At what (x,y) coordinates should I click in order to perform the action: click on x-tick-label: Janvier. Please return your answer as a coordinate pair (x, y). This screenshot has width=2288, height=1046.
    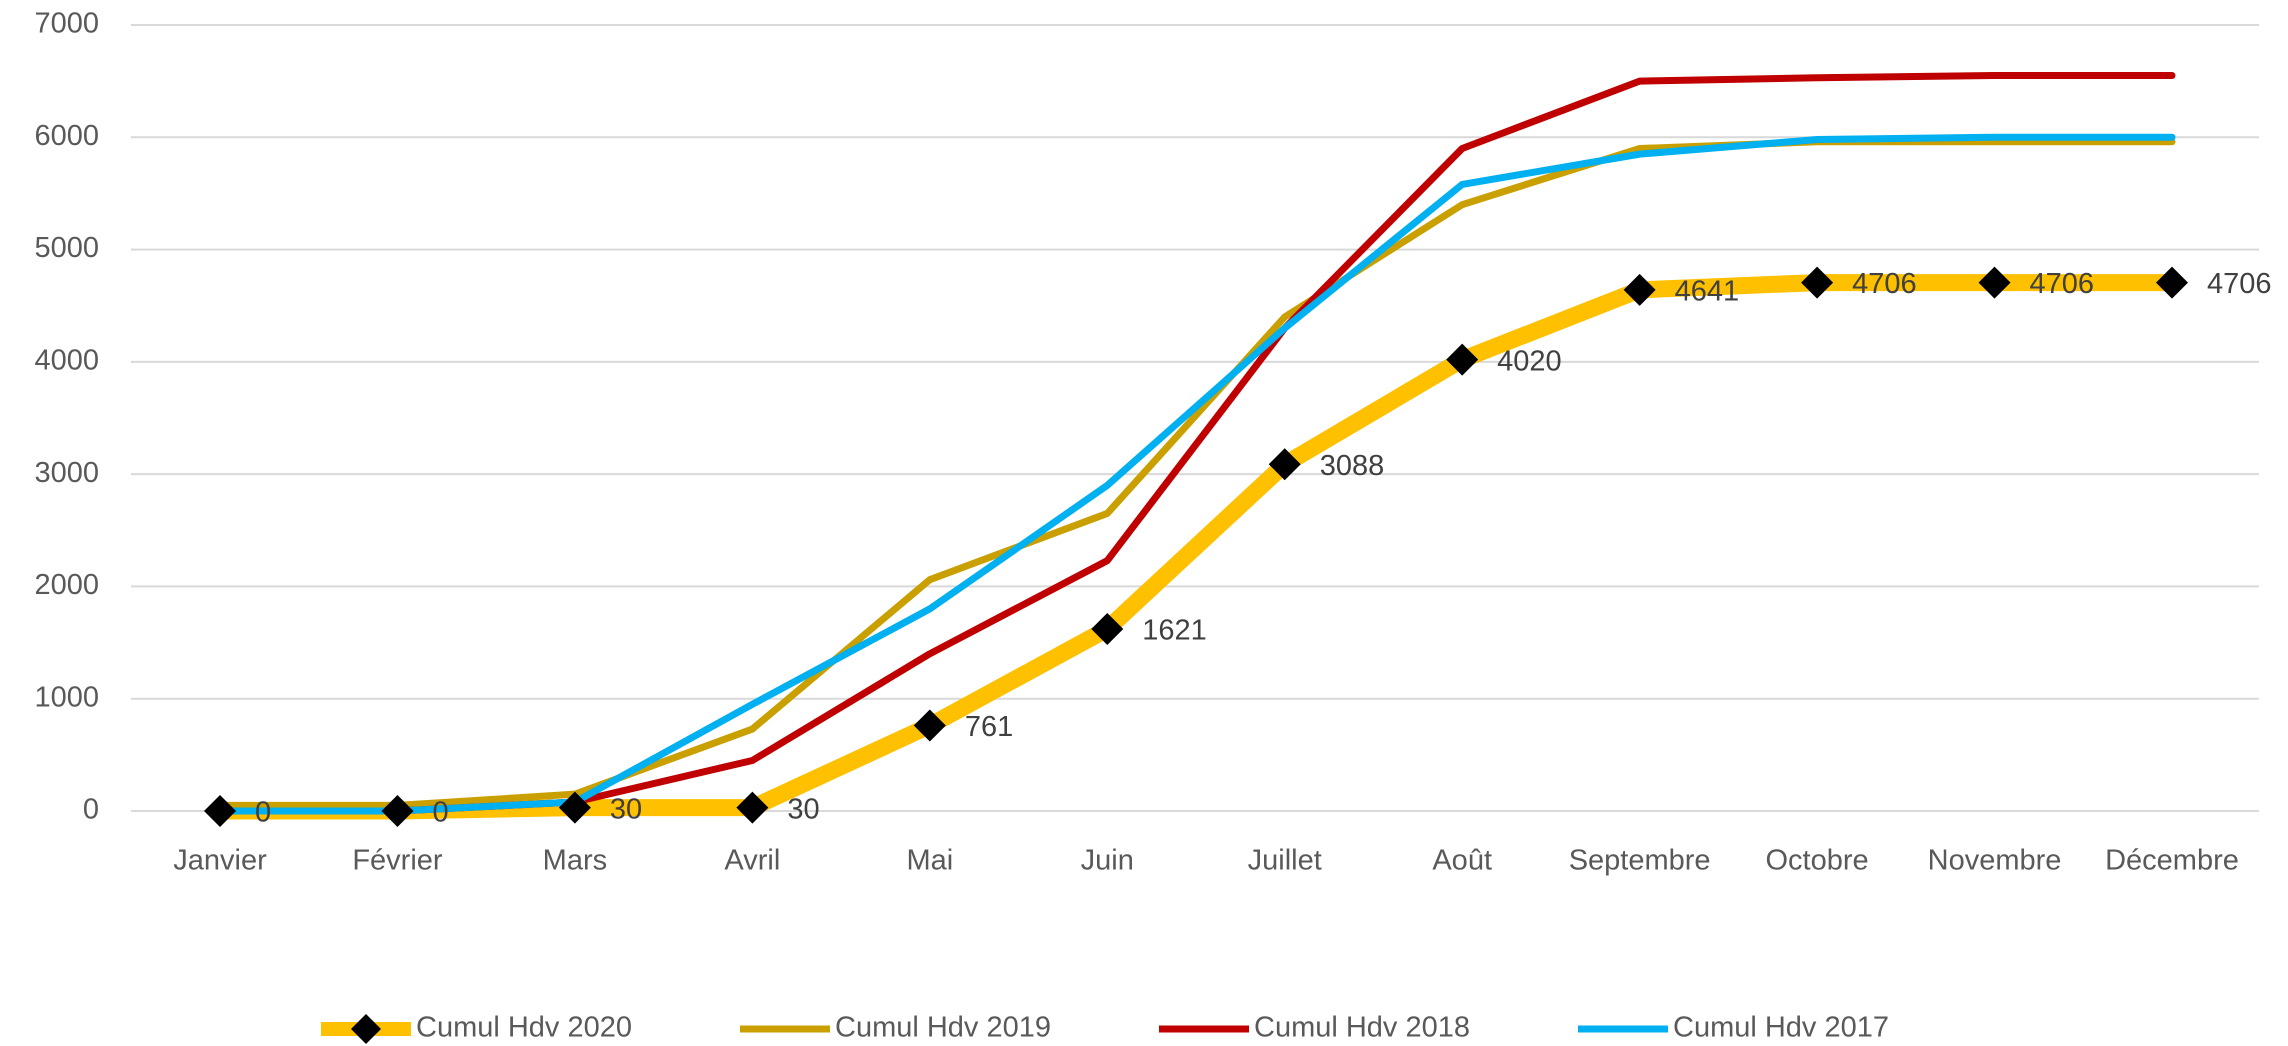
    Looking at the image, I should click on (220, 861).